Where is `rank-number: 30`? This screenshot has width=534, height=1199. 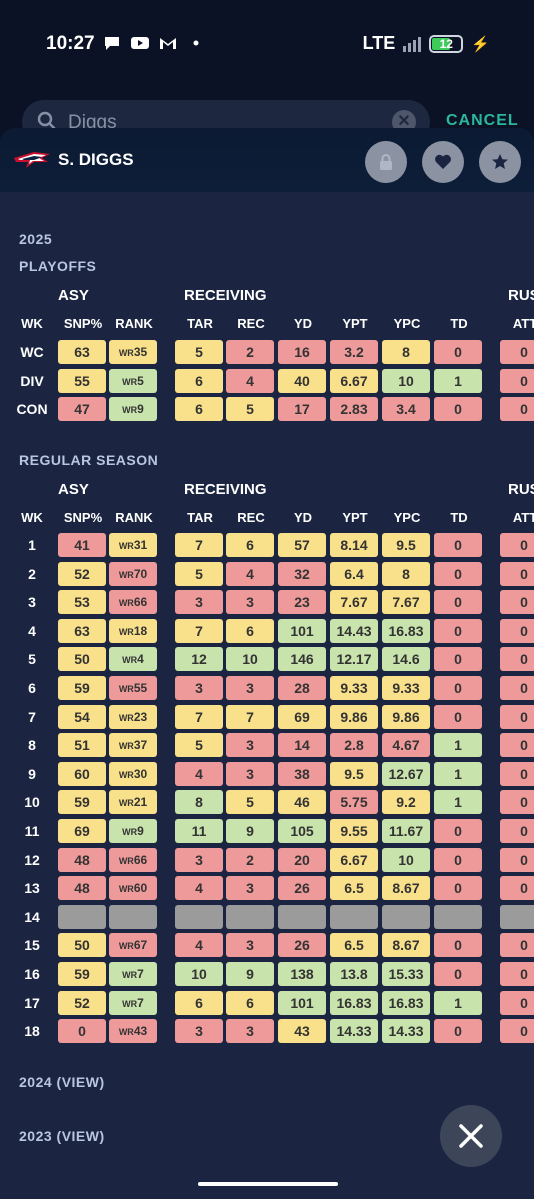 rank-number: 30 is located at coordinates (140, 773).